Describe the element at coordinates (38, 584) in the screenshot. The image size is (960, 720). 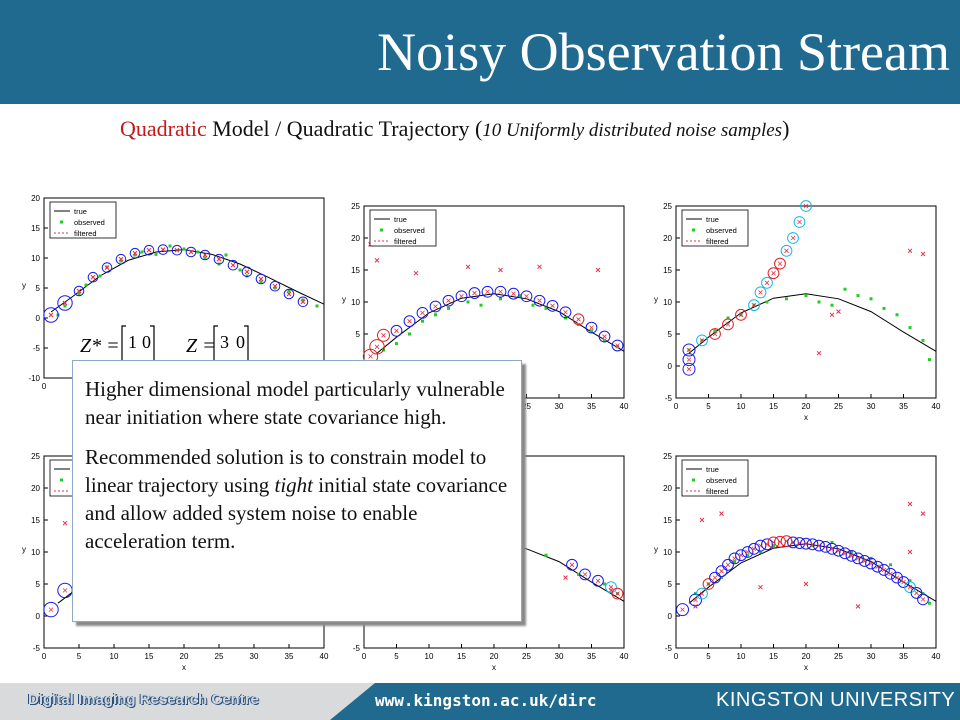
I see `y-tick-label: 5` at that location.